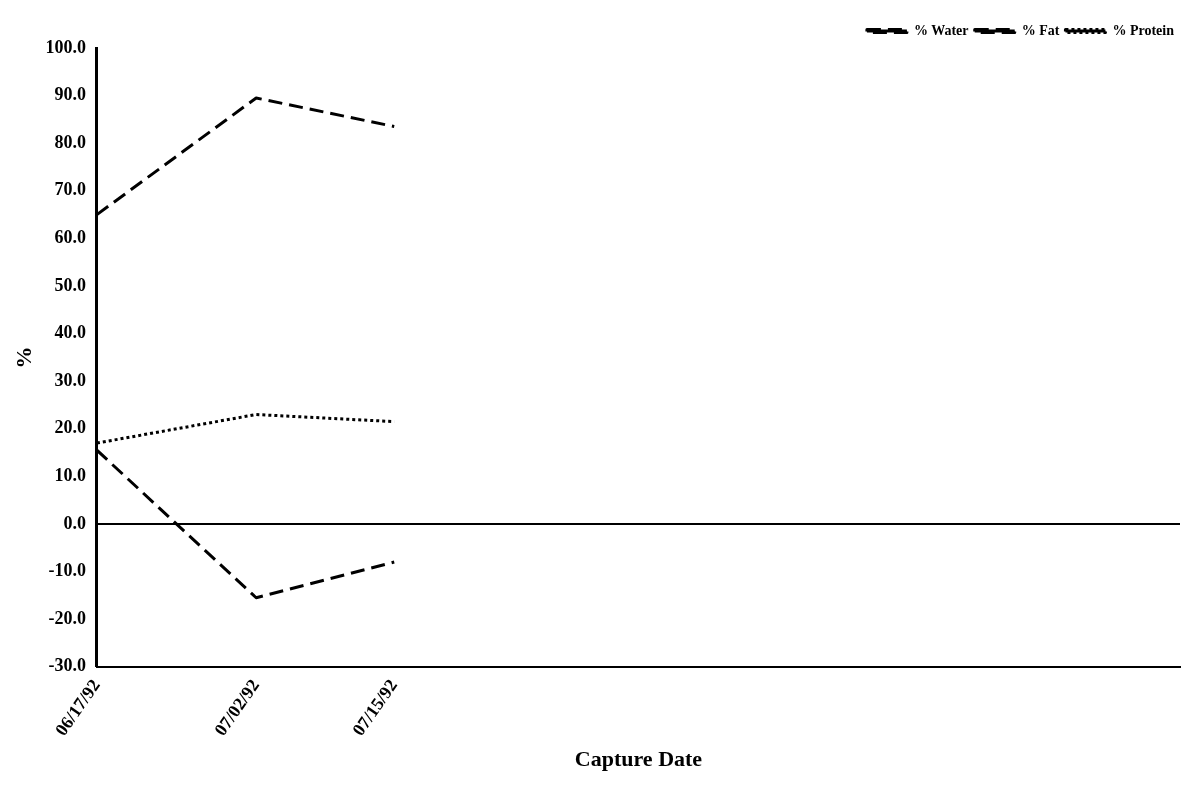 The image size is (1192, 786). Describe the element at coordinates (1040, 30) in the screenshot. I see `legend-label: % Fat` at that location.